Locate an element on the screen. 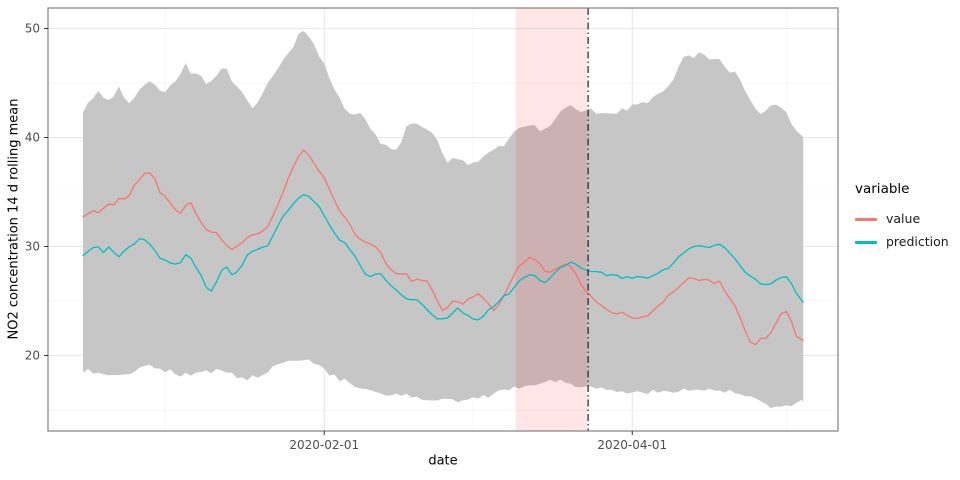  legend-item-value: value is located at coordinates (907, 219).